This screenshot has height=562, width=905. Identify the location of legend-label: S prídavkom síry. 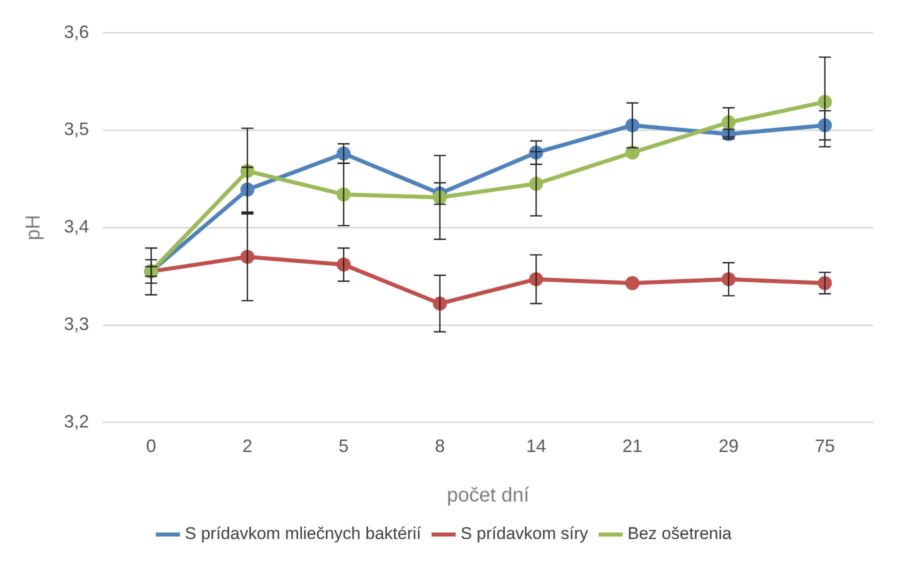
(524, 534).